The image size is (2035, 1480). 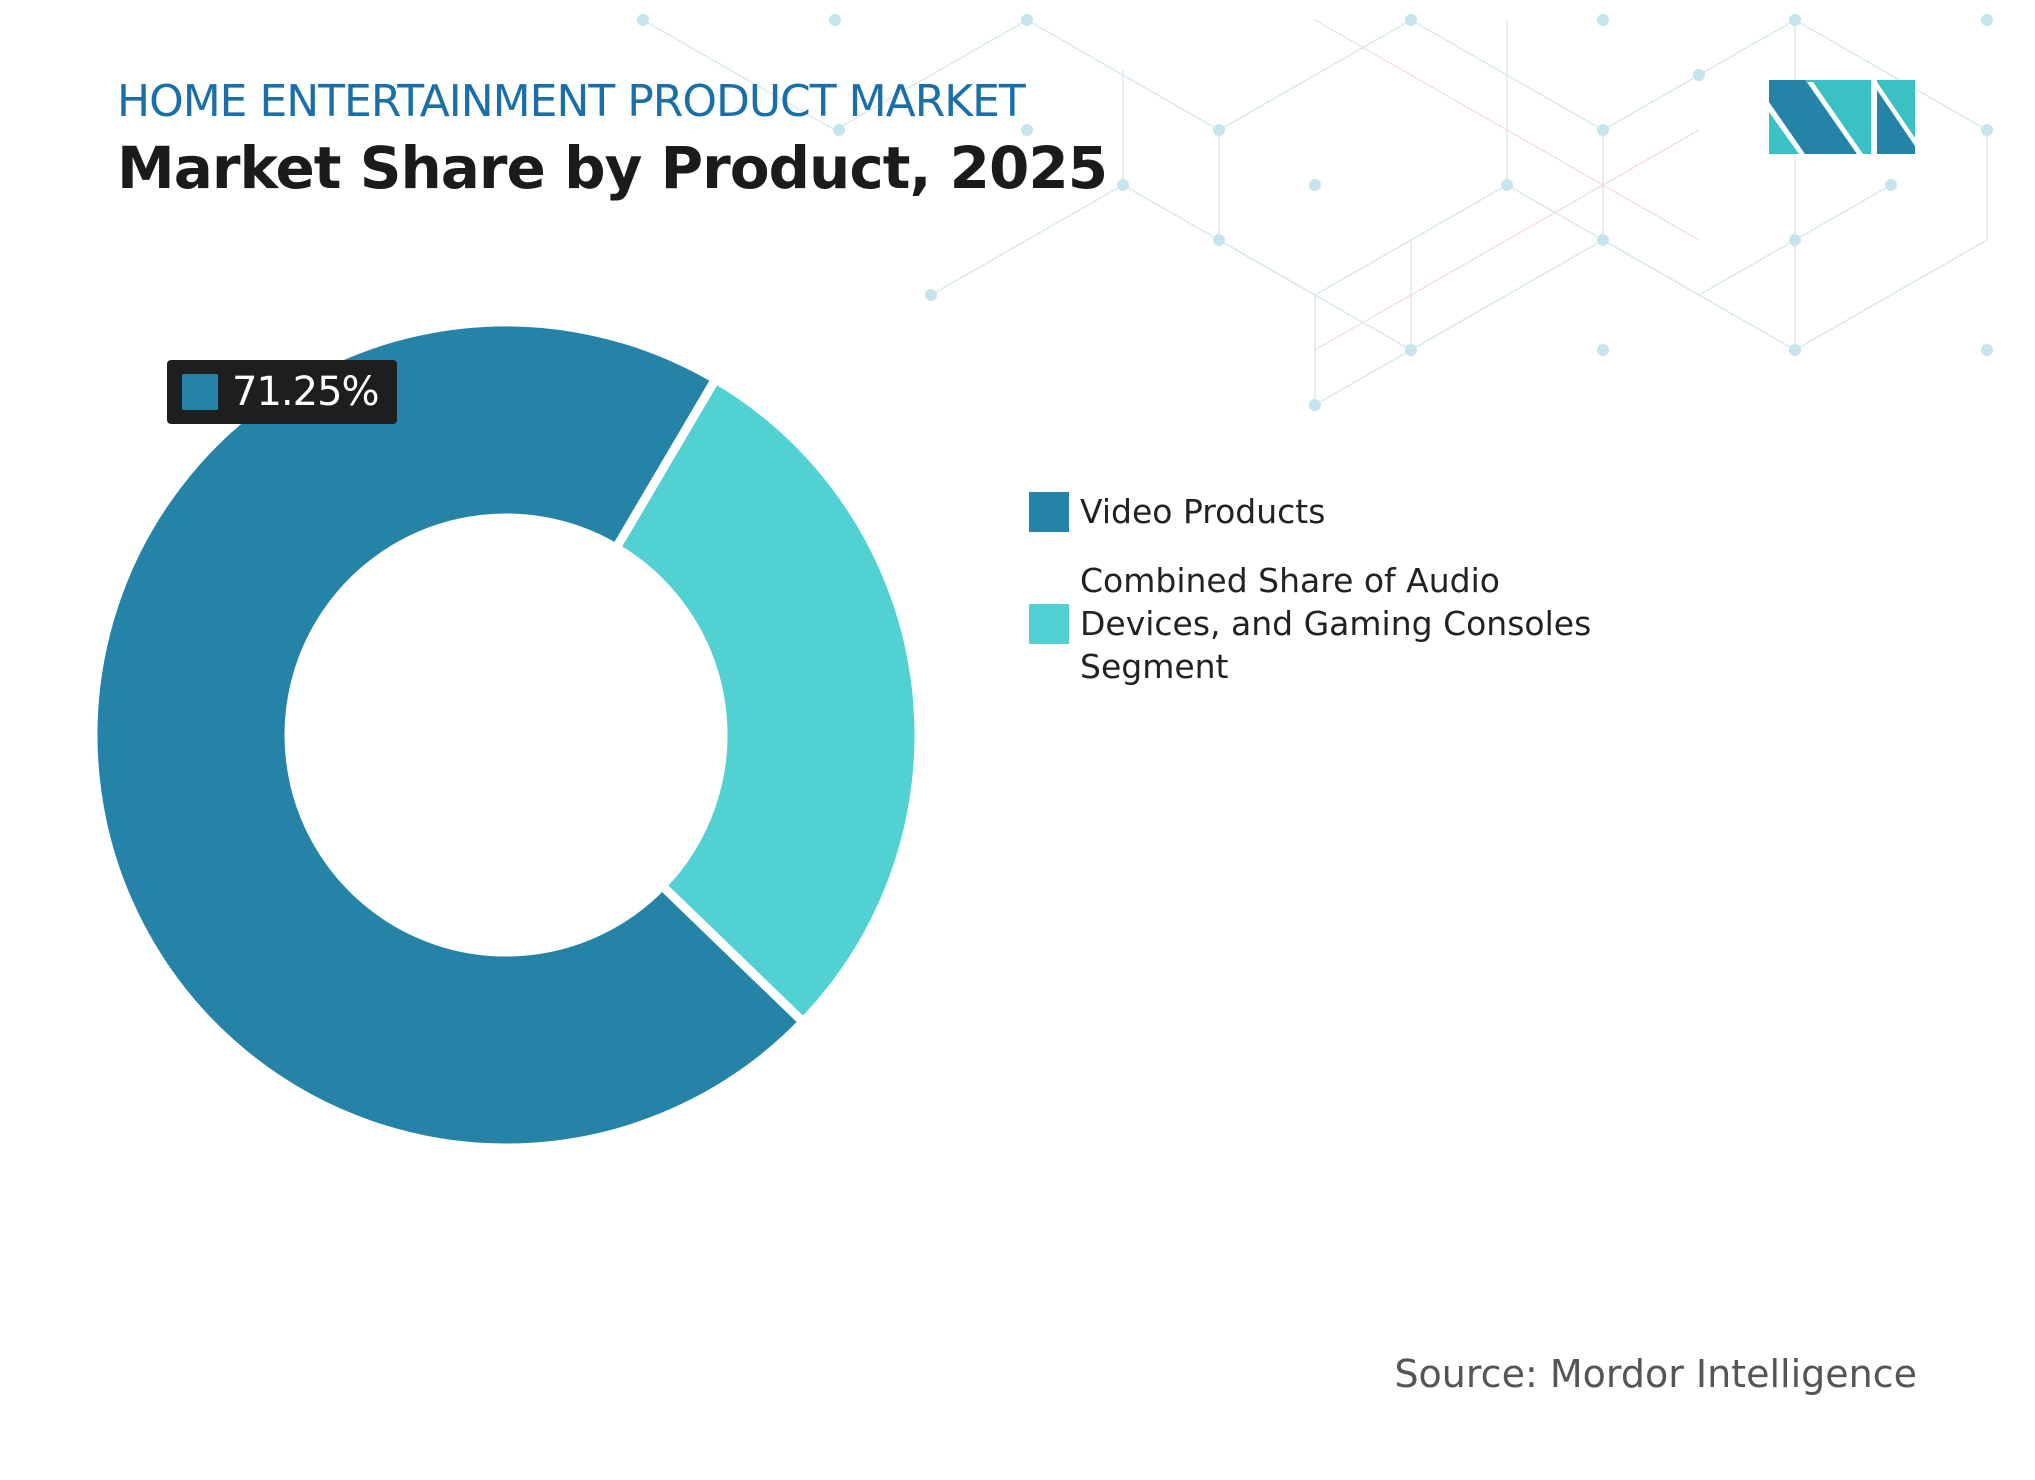 What do you see at coordinates (766, 700) in the screenshot?
I see `donut-slice-audio-gaming` at bounding box center [766, 700].